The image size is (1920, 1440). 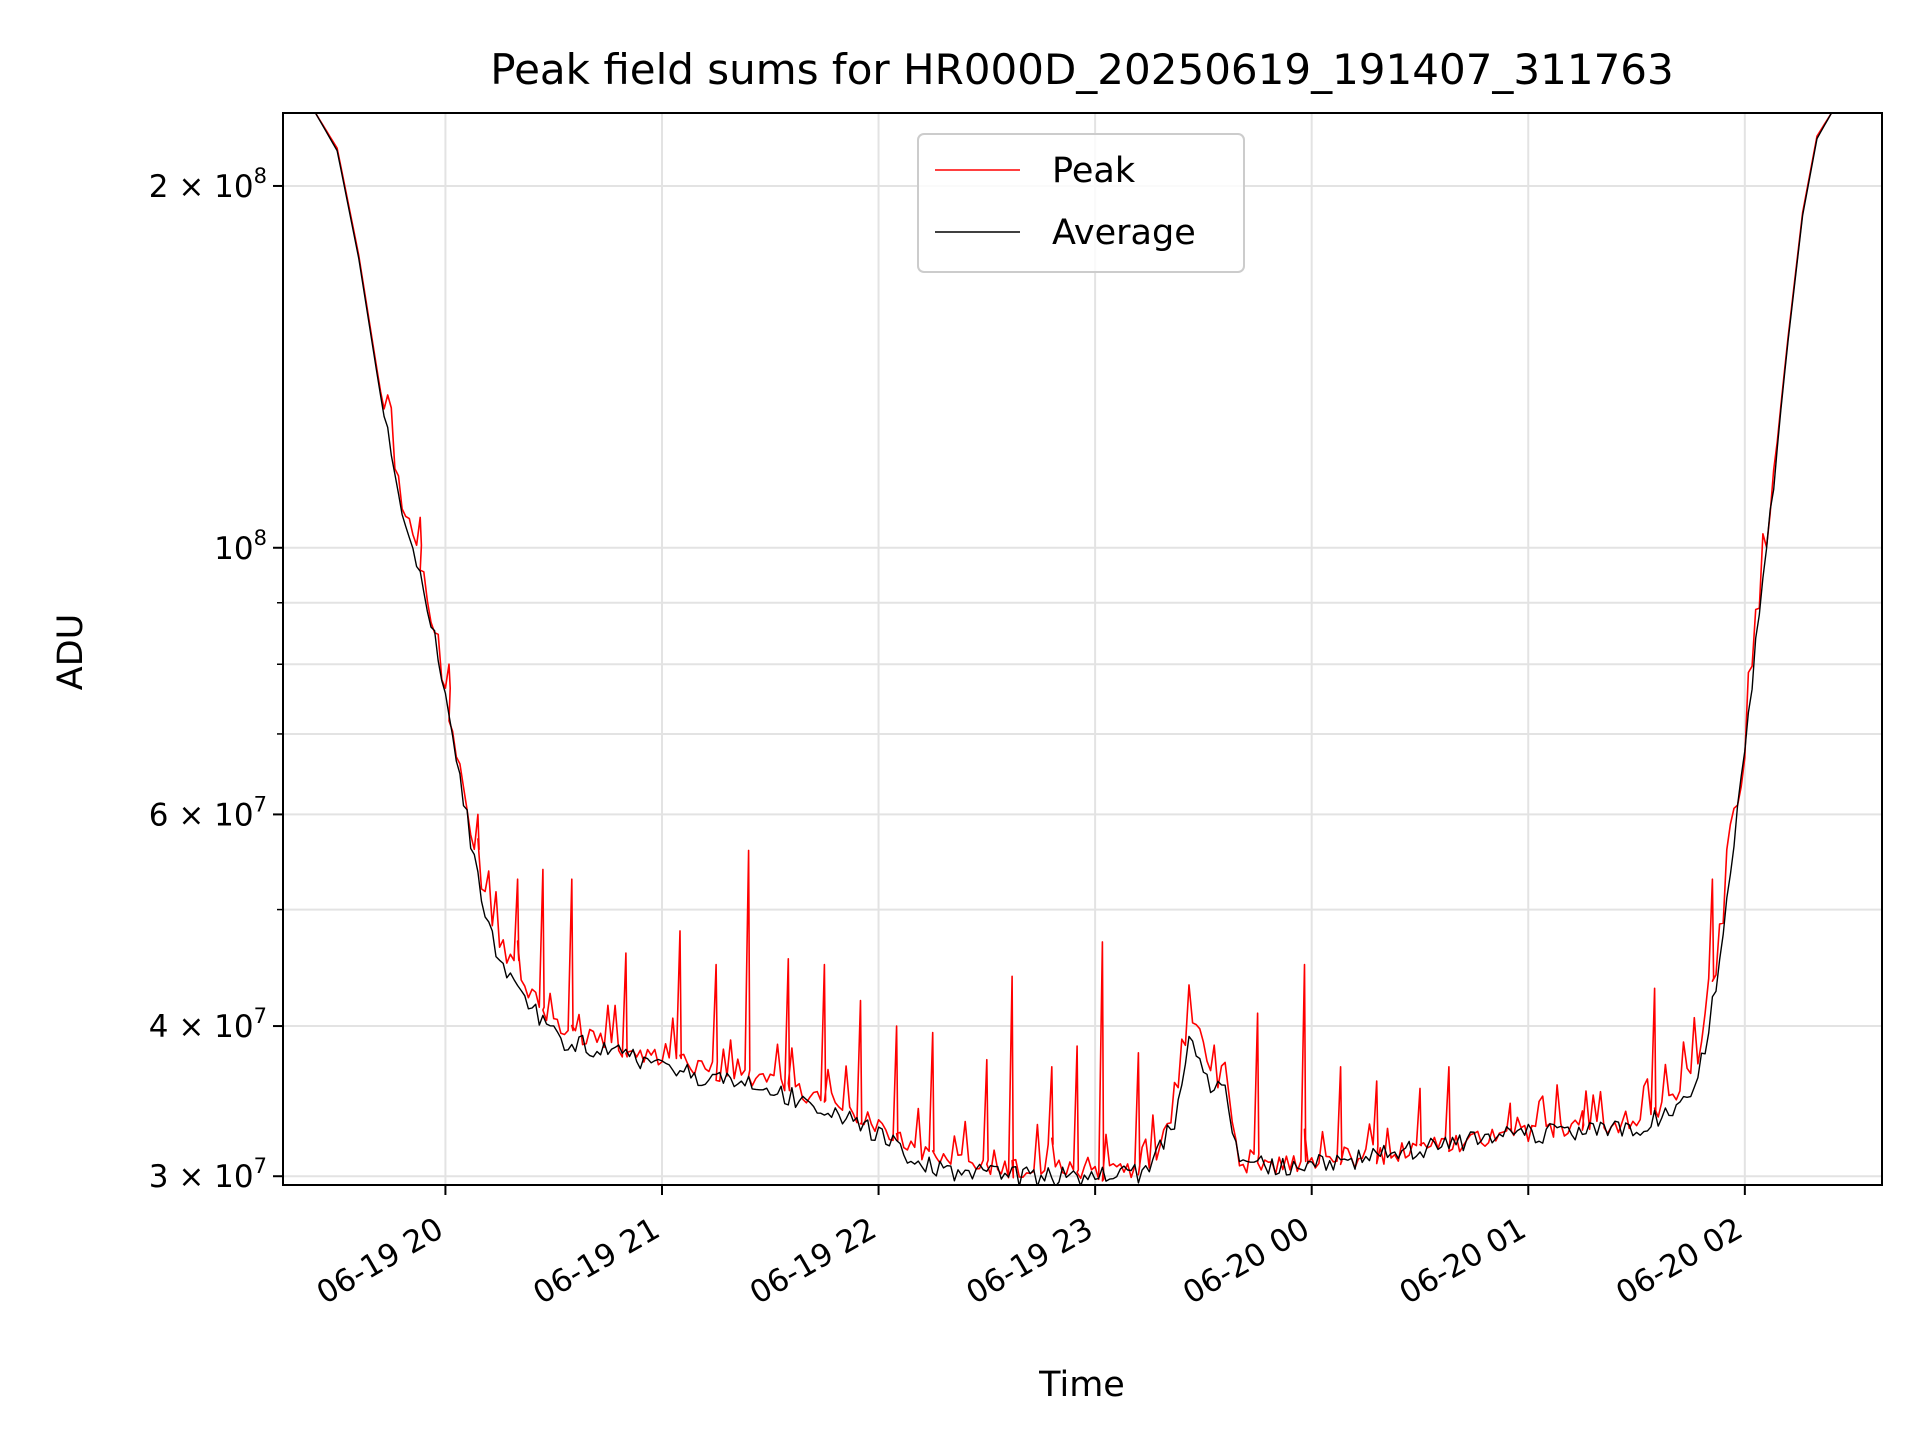 I want to click on y-tick-label: 3 × 107, so click(x=208, y=1174).